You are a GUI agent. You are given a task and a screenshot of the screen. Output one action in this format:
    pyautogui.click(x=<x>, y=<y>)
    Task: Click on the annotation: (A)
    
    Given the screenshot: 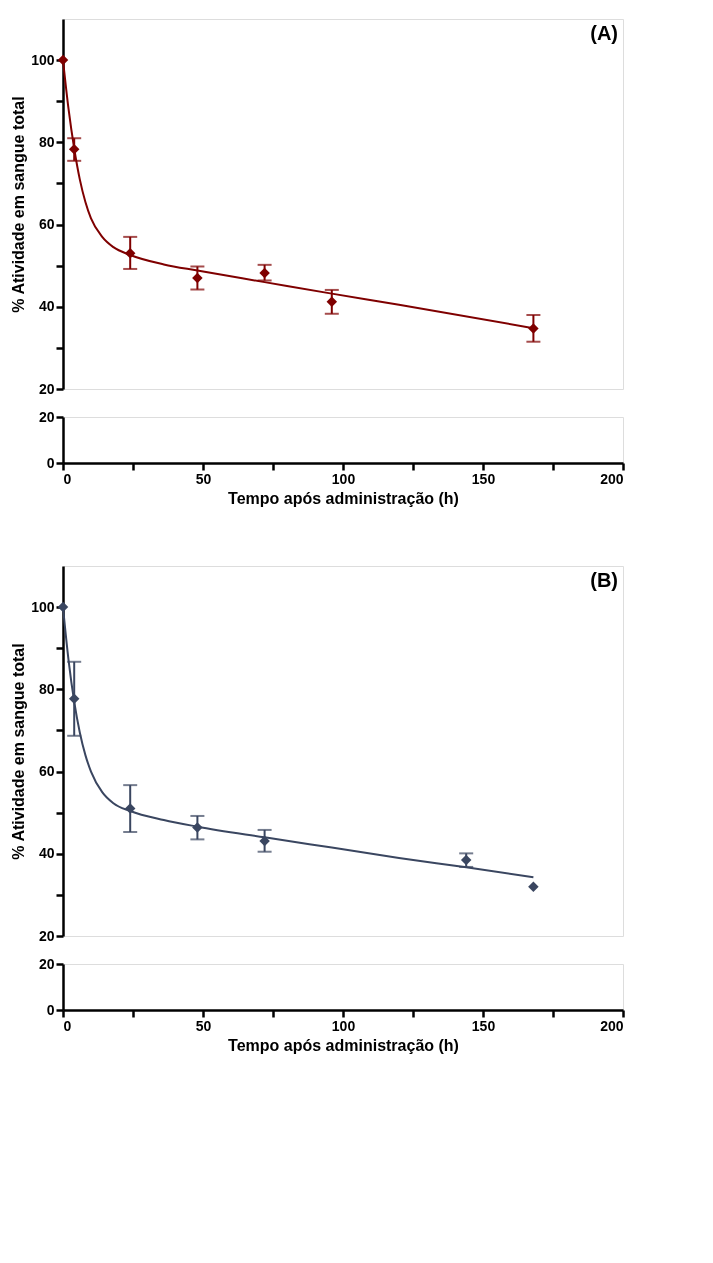 What is the action you would take?
    pyautogui.click(x=604, y=33)
    